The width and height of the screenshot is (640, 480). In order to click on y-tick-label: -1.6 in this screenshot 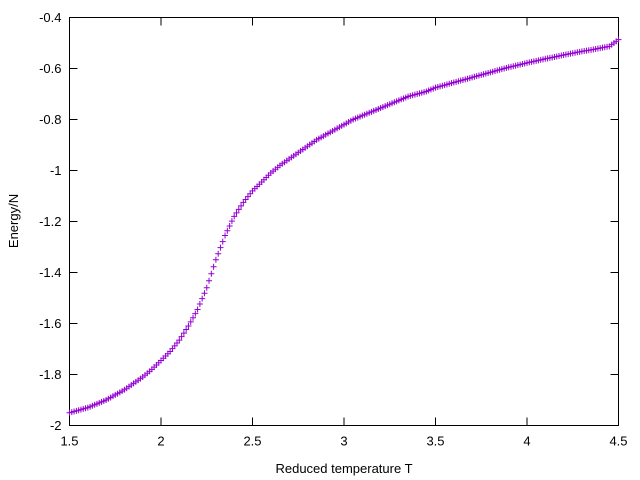, I will do `click(50, 323)`.